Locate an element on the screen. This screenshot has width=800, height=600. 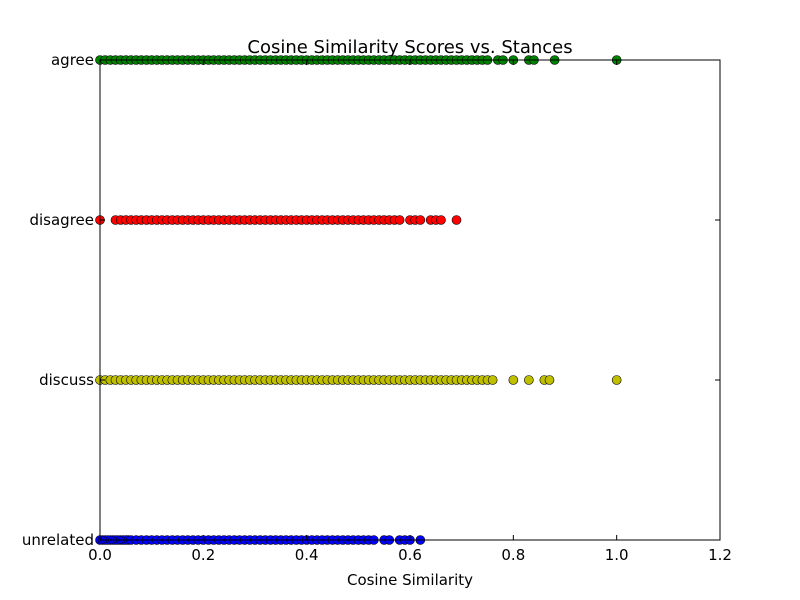
y-tick-label: agree is located at coordinates (72, 60).